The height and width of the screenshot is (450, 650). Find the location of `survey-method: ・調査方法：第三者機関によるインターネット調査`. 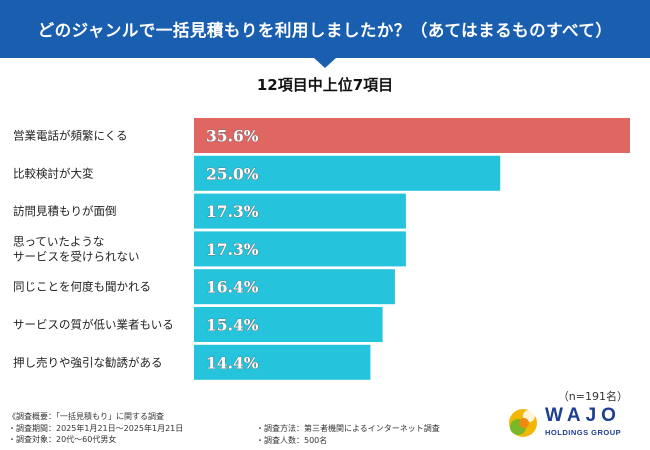

survey-method: ・調査方法：第三者機関によるインターネット調査 is located at coordinates (348, 428).